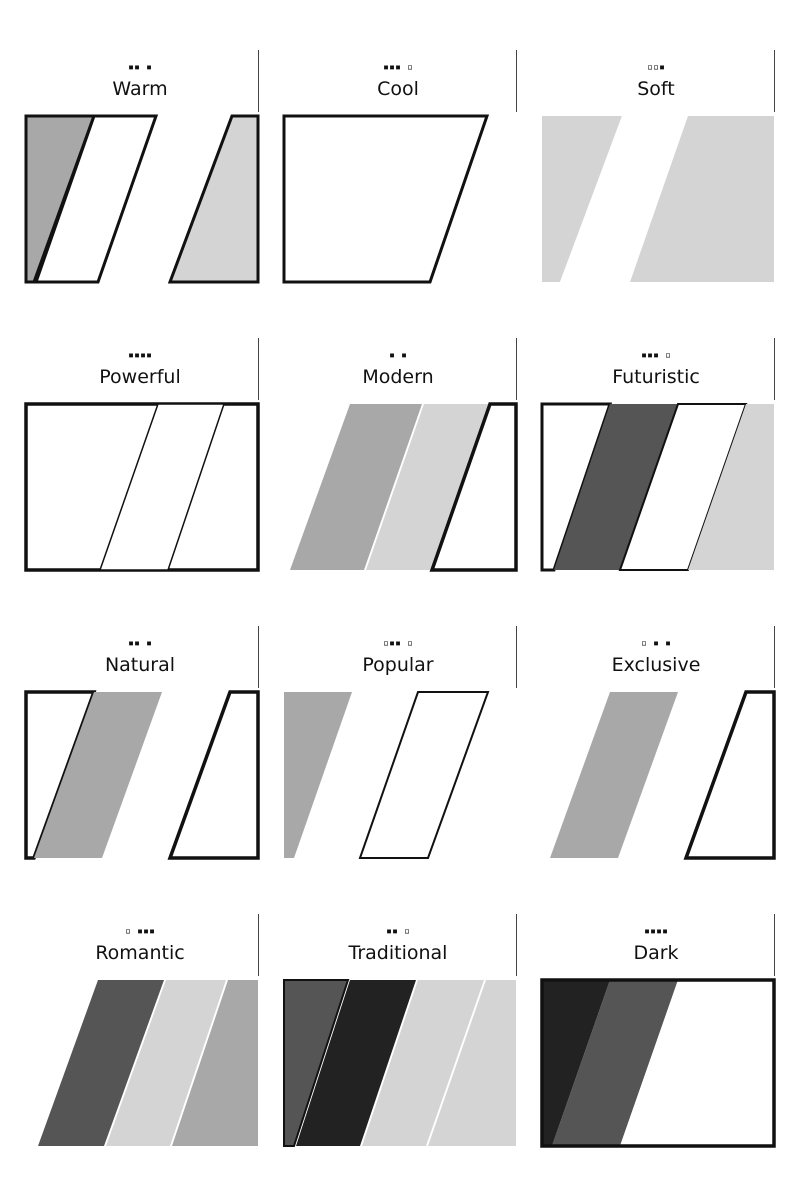  I want to click on tone-marks: ▫ ▪▪▪, so click(140, 931).